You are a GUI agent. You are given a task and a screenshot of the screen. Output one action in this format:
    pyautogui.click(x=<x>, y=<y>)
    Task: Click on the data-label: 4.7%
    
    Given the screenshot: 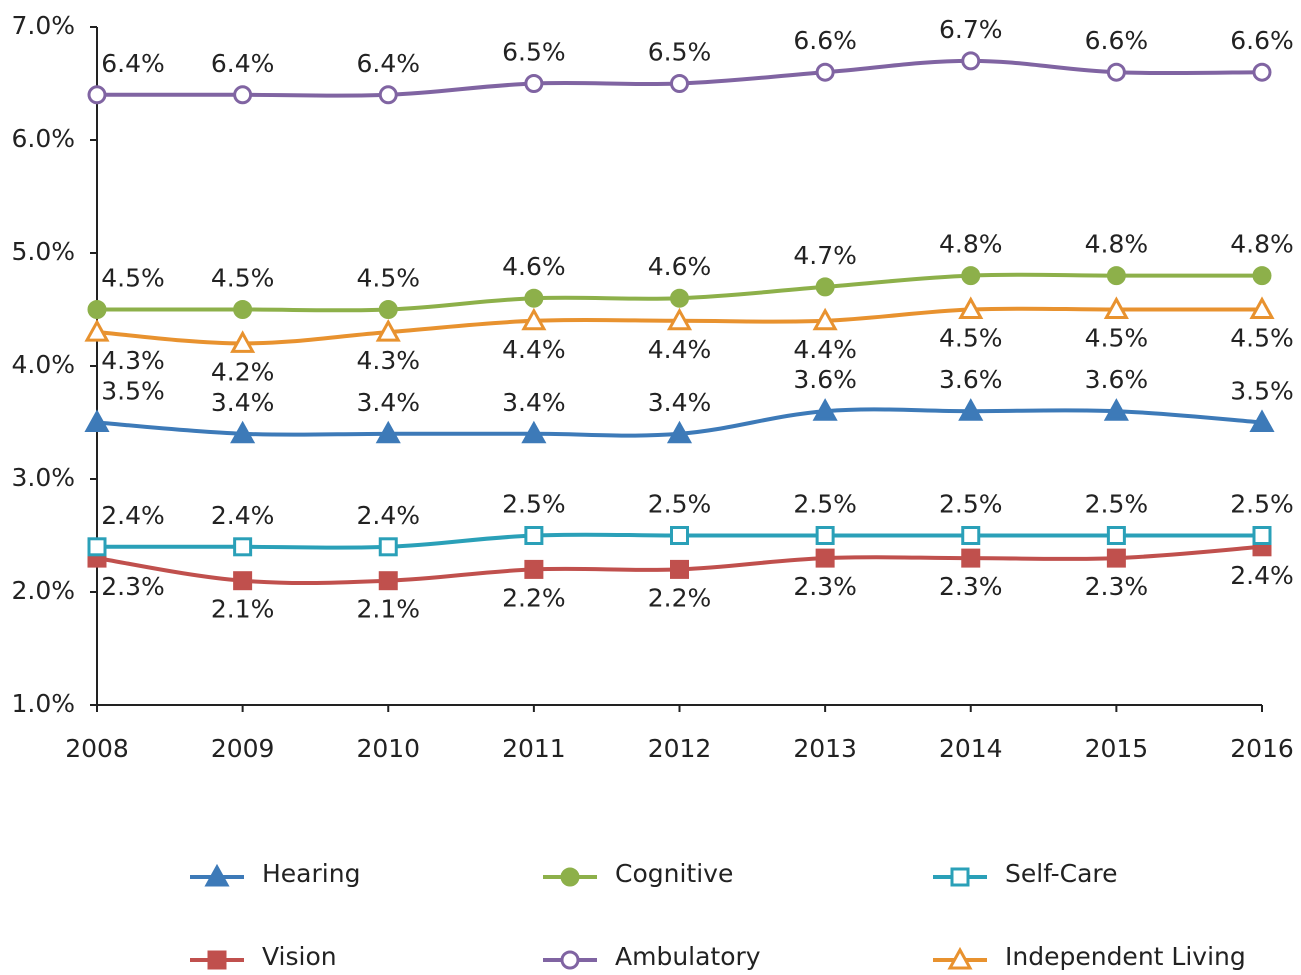 What is the action you would take?
    pyautogui.click(x=825, y=255)
    